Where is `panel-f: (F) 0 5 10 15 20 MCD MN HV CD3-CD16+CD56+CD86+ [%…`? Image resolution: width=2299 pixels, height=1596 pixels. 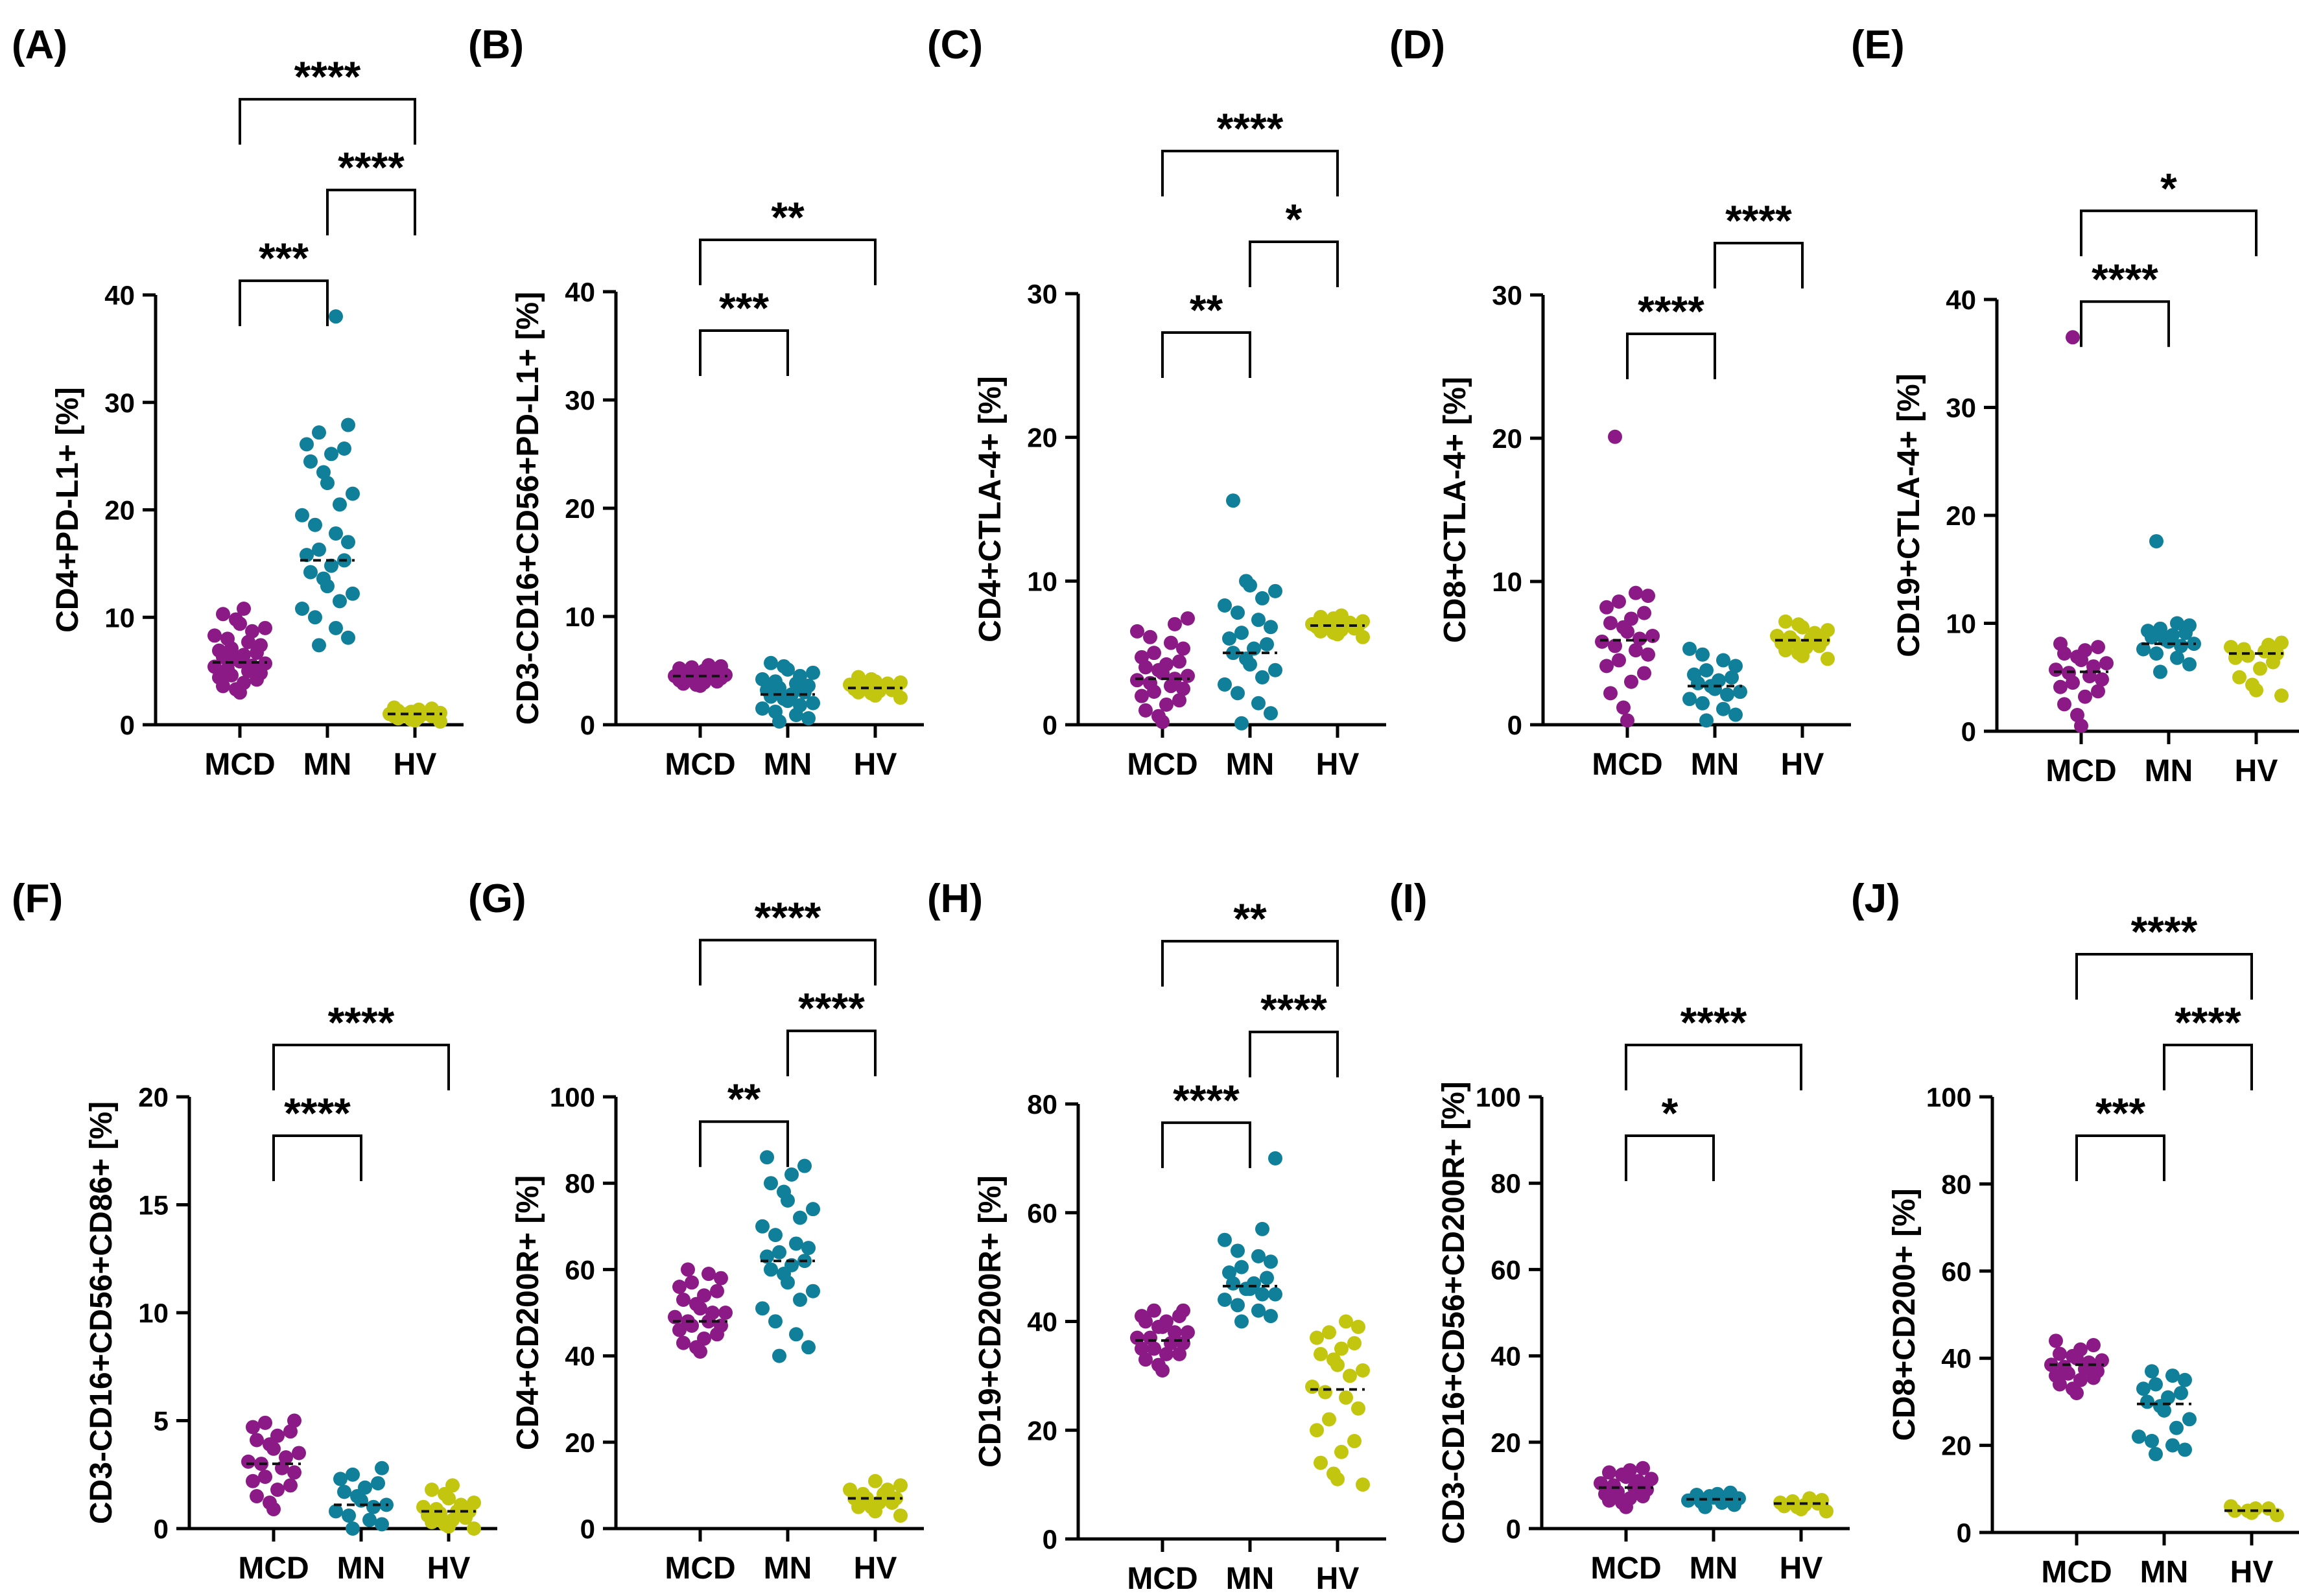
panel-f: (F) 0 5 10 15 20 MCD MN HV CD3-CD16+CD56+CD86+ [%… is located at coordinates (254, 1231).